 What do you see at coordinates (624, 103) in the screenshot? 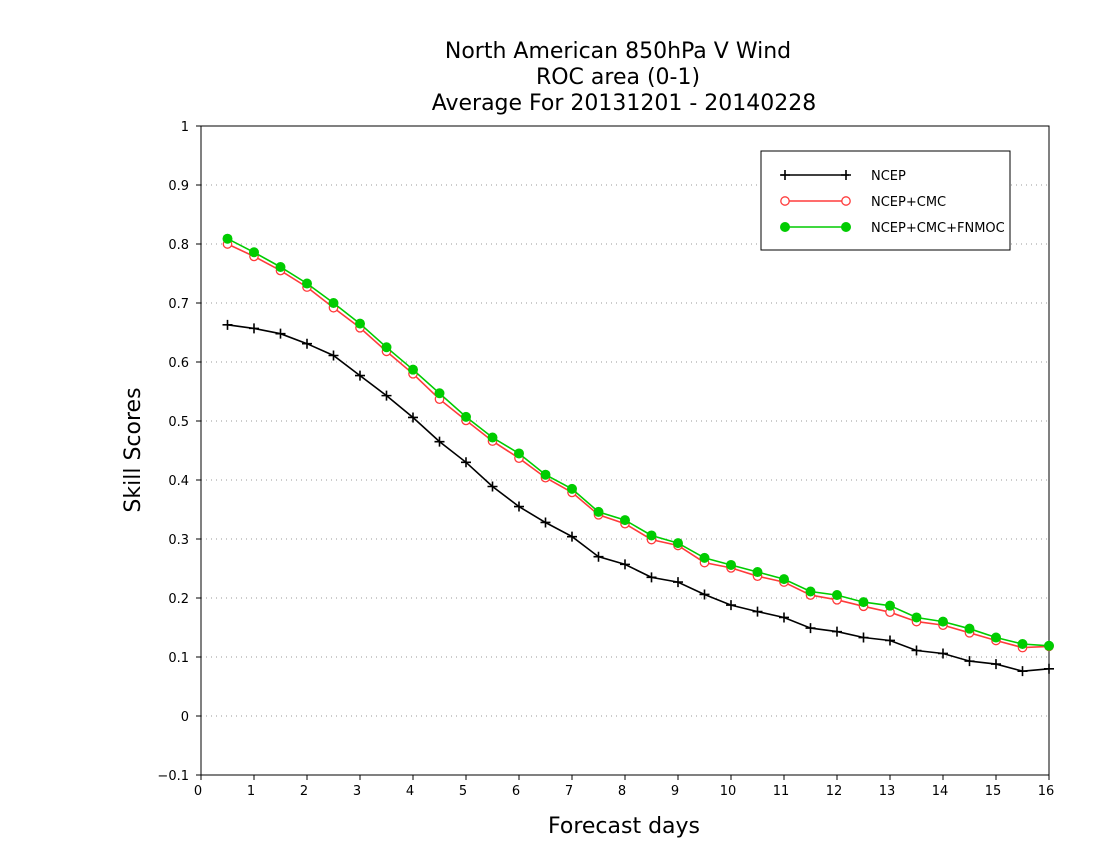
I see `chart-title-line-3: Average For 20131201 - 20140228` at bounding box center [624, 103].